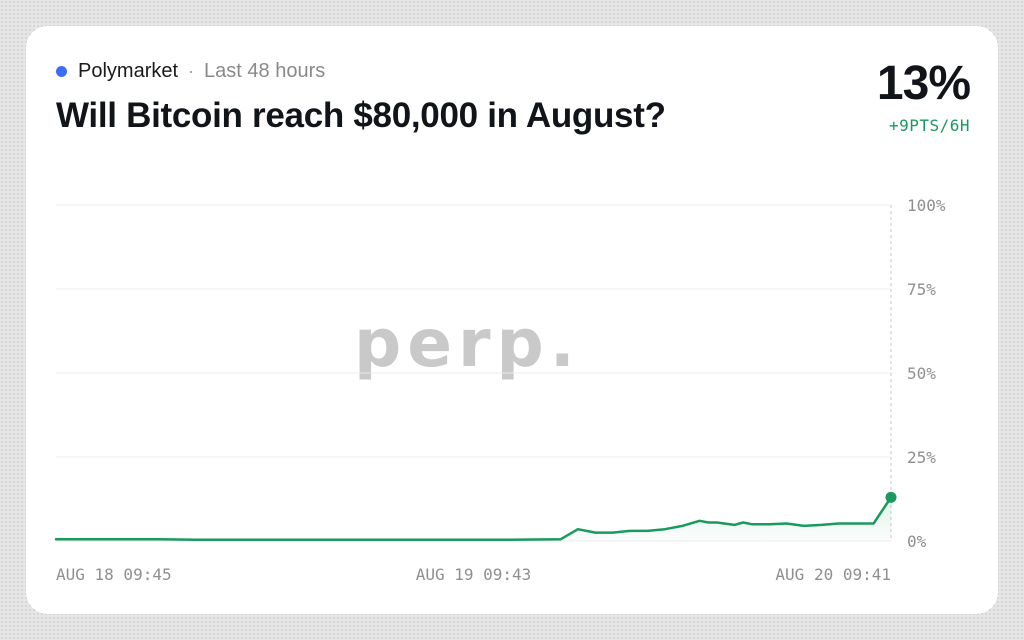  I want to click on source-dot-icon, so click(61, 71).